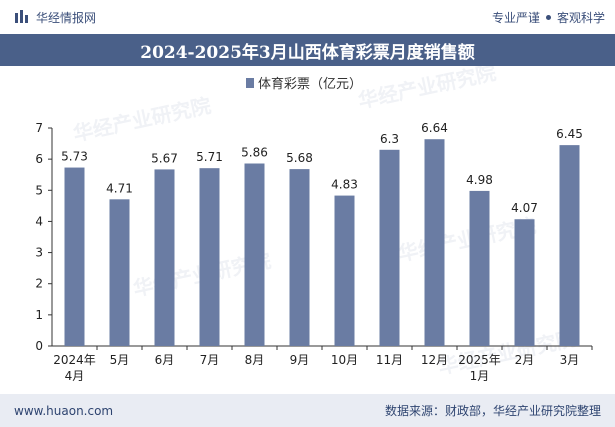 This screenshot has width=615, height=427. I want to click on y-tick-label: 5, so click(39, 190).